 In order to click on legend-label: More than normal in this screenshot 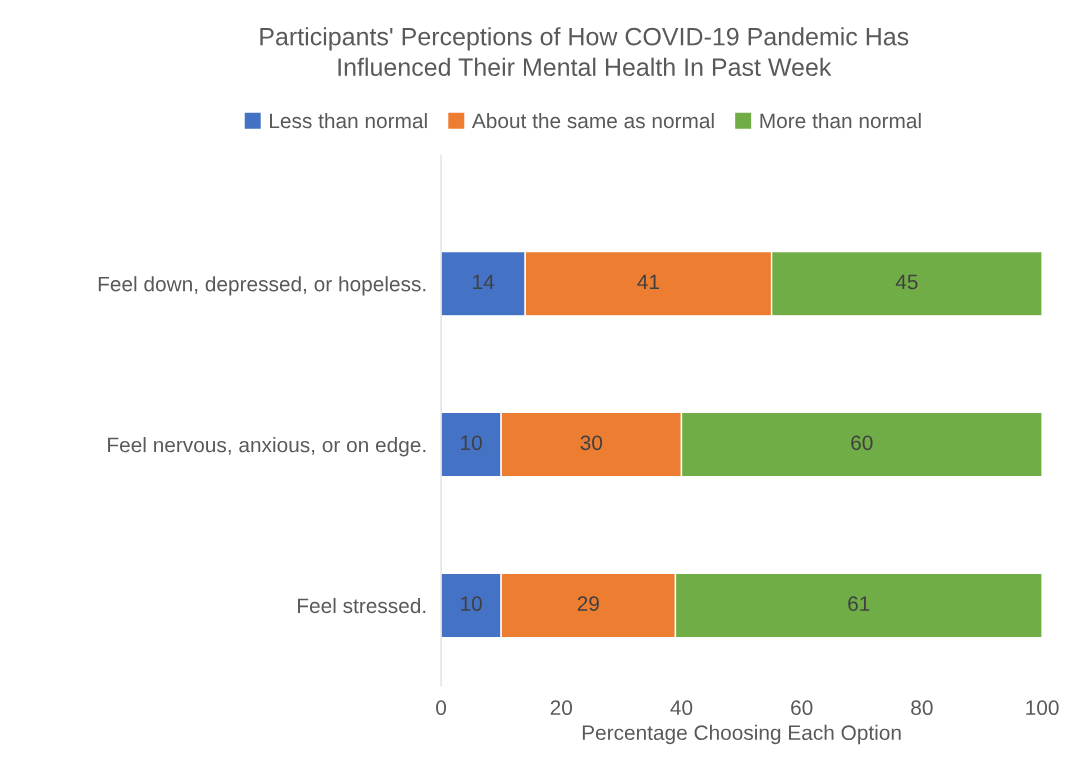, I will do `click(840, 120)`.